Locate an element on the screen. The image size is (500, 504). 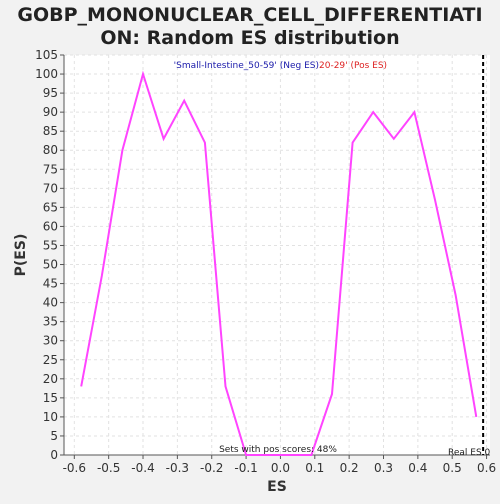
y-tick-label: 45 is located at coordinates (50, 284).